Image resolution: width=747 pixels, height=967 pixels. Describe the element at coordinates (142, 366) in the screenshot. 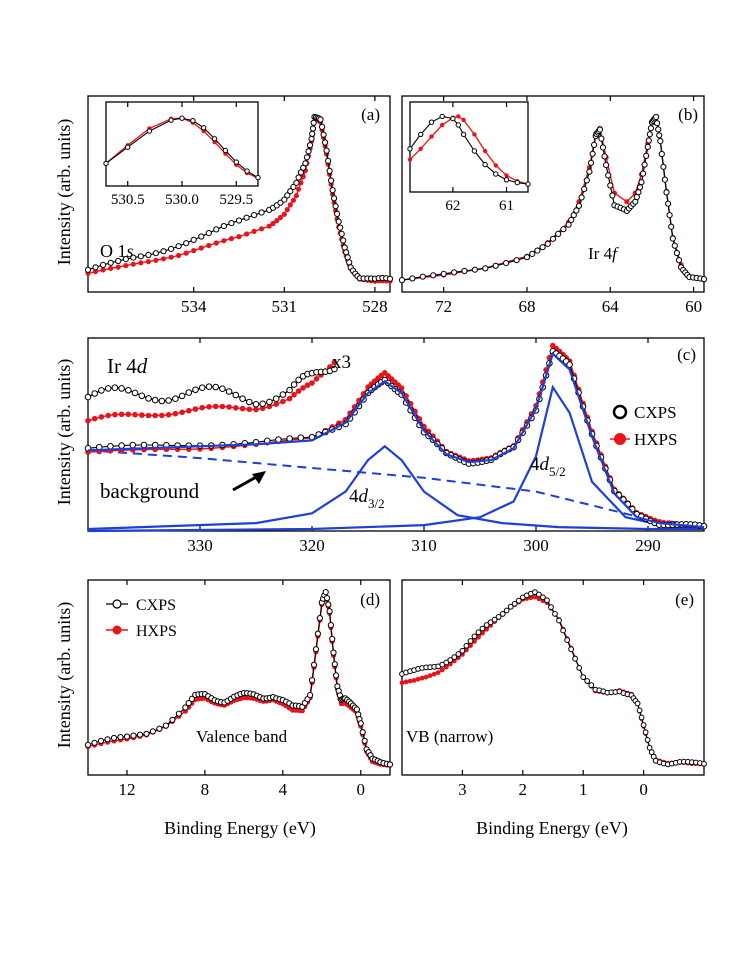

I see `peak-annotation-italic: d` at that location.